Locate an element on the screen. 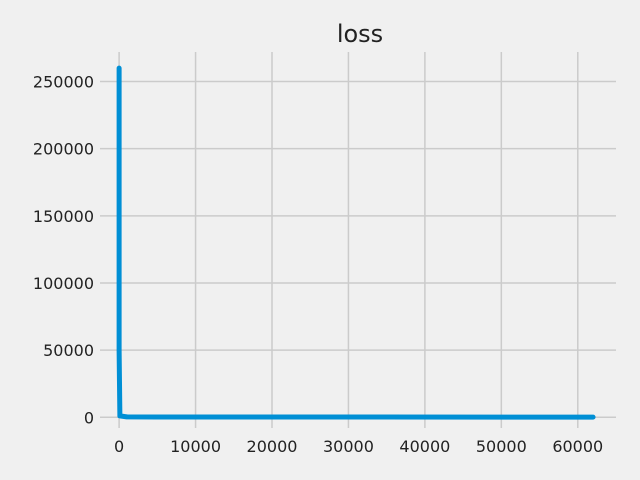 Image resolution: width=640 pixels, height=480 pixels. chart-title: loss is located at coordinates (360, 34).